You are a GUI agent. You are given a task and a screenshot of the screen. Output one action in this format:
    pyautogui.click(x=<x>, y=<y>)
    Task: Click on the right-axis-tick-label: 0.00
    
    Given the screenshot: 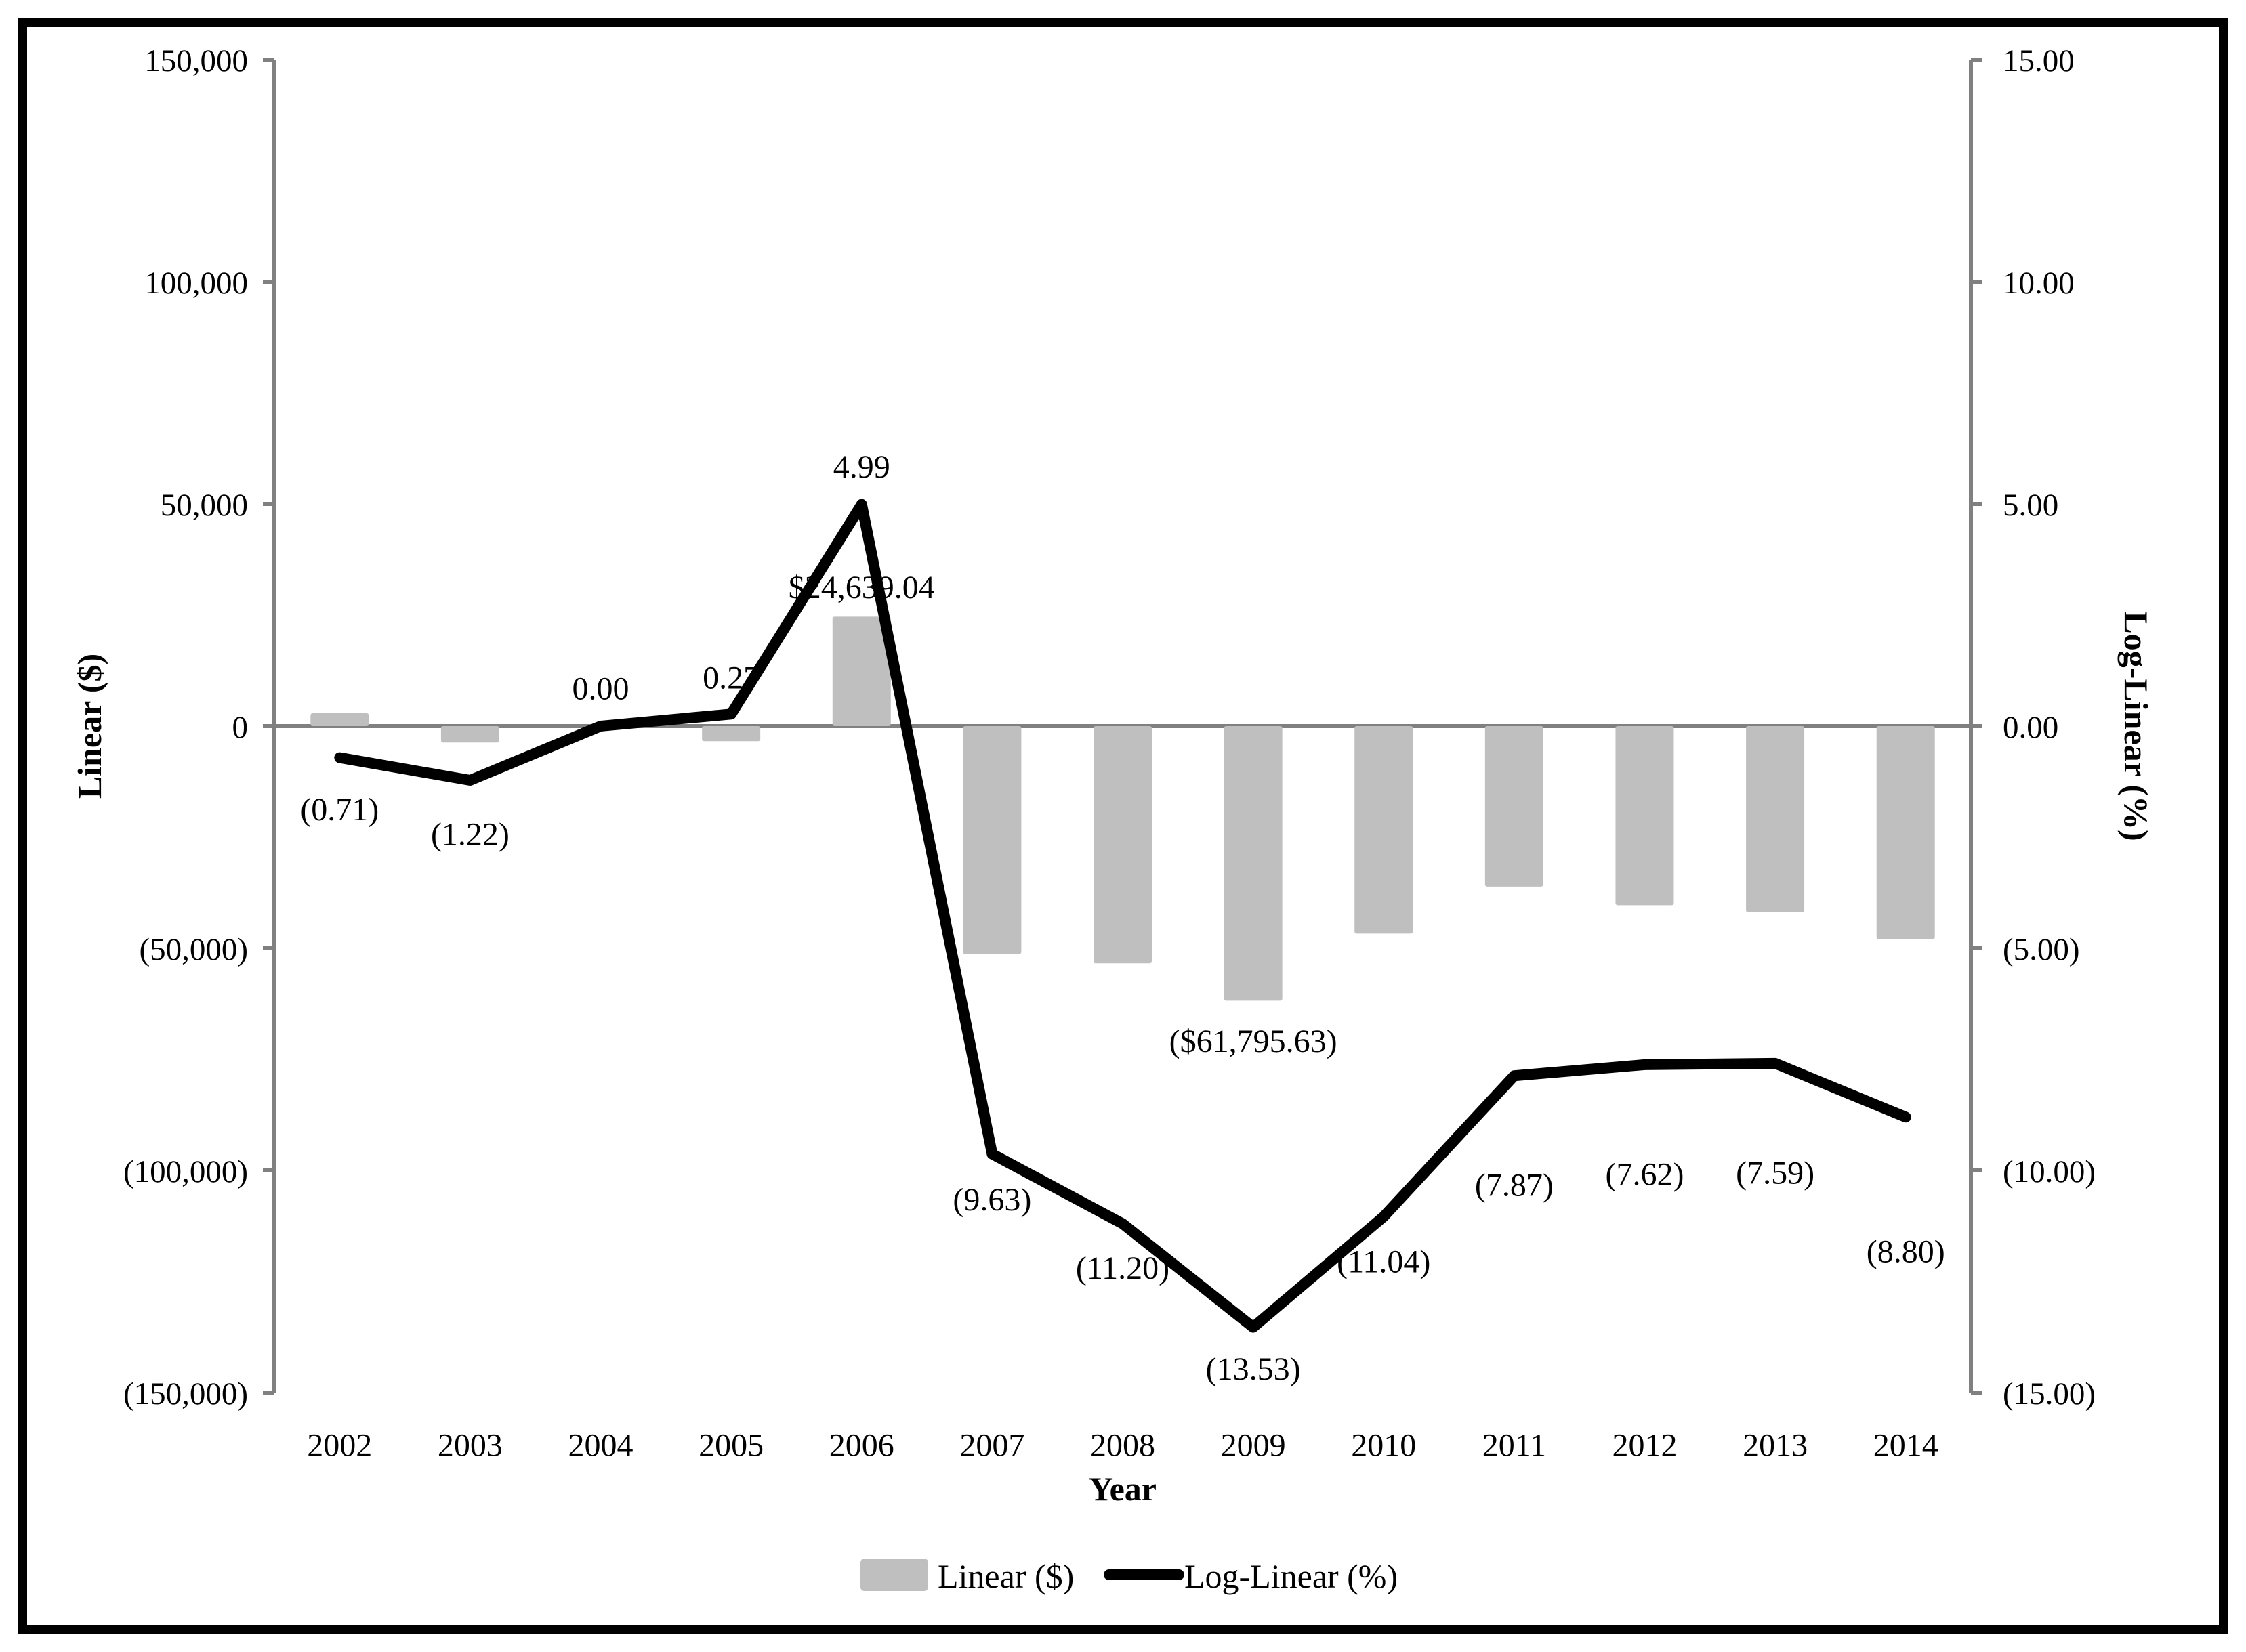 What is the action you would take?
    pyautogui.click(x=2030, y=727)
    